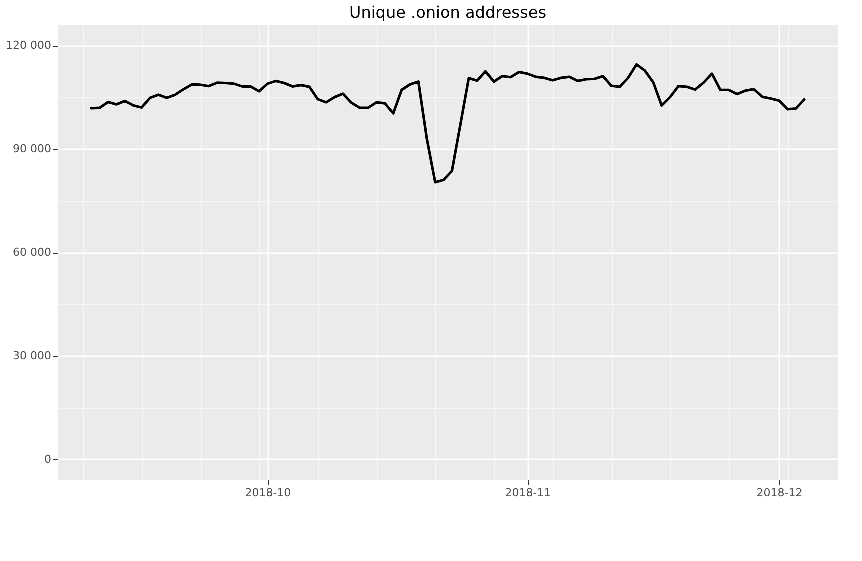 This screenshot has width=862, height=561. I want to click on x-tick-label: 2018-12, so click(779, 493).